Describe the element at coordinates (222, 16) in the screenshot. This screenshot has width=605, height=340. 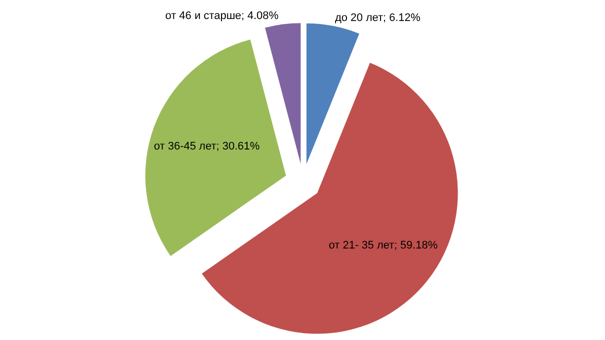
I see `slice-label: от 46 и старше; 4.08%` at that location.